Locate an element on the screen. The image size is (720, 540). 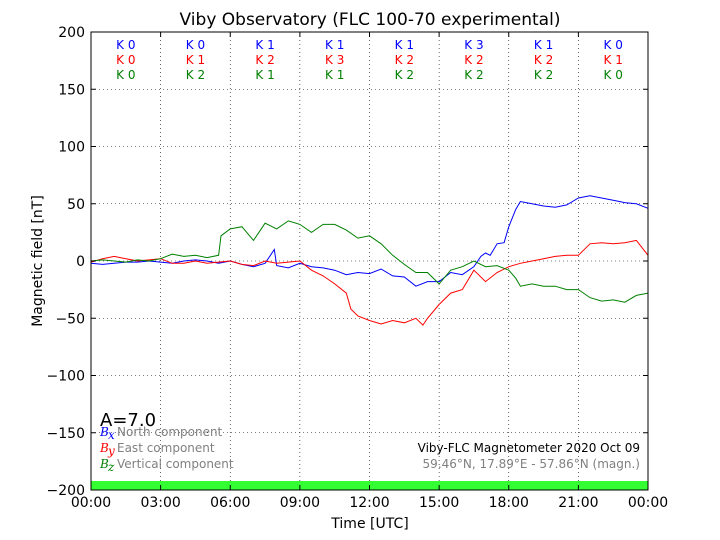
x-tick-label: 15:00 is located at coordinates (439, 503).